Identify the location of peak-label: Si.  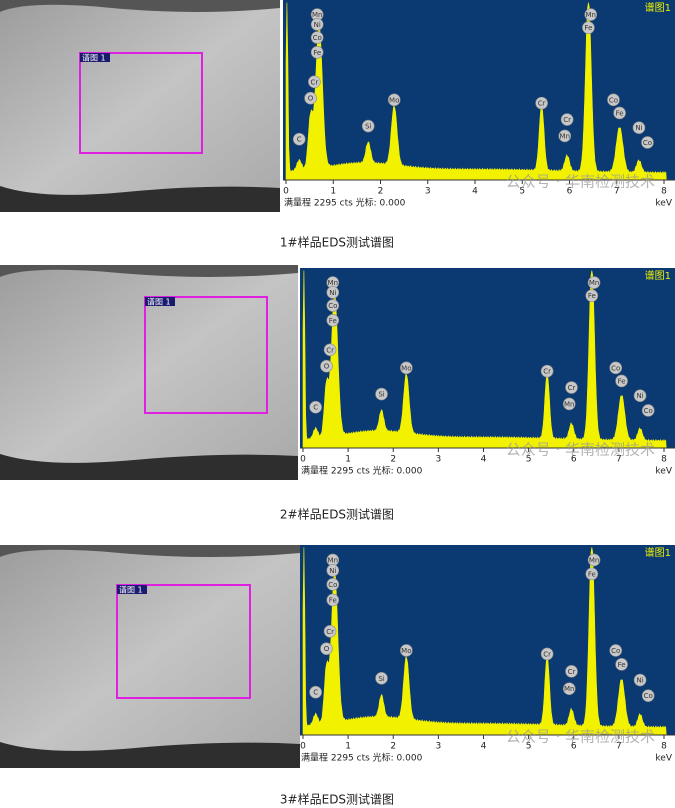
(381, 679).